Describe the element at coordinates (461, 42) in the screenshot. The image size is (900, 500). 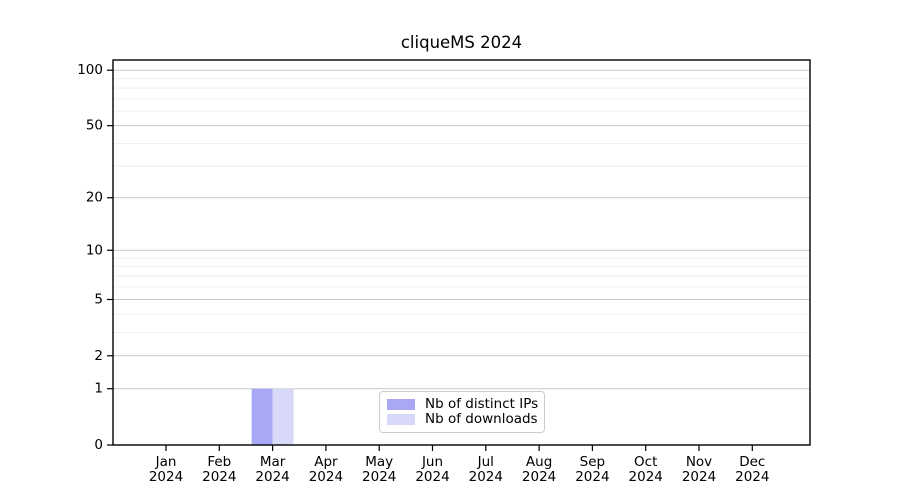
I see `chart-title: cliqueMS 2024` at that location.